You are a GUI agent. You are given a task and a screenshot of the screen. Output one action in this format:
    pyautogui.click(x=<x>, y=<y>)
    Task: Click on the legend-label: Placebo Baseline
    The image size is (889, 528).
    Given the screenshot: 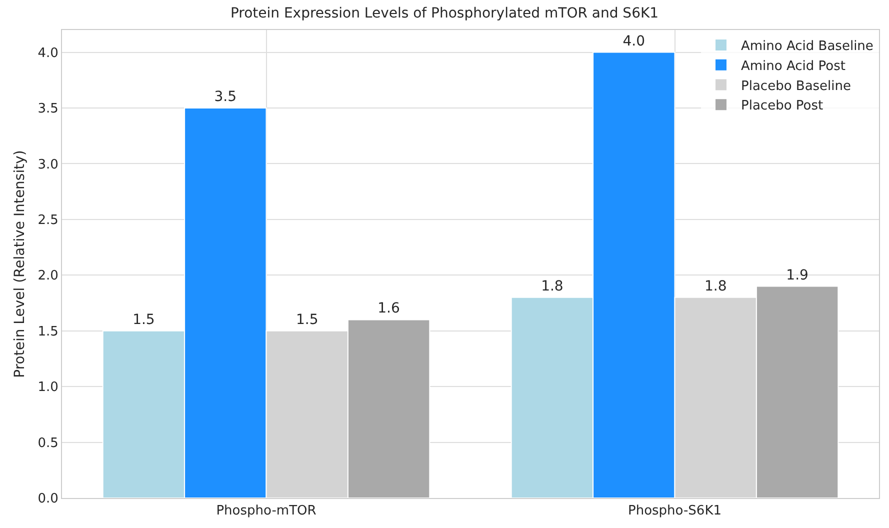 What is the action you would take?
    pyautogui.click(x=796, y=86)
    